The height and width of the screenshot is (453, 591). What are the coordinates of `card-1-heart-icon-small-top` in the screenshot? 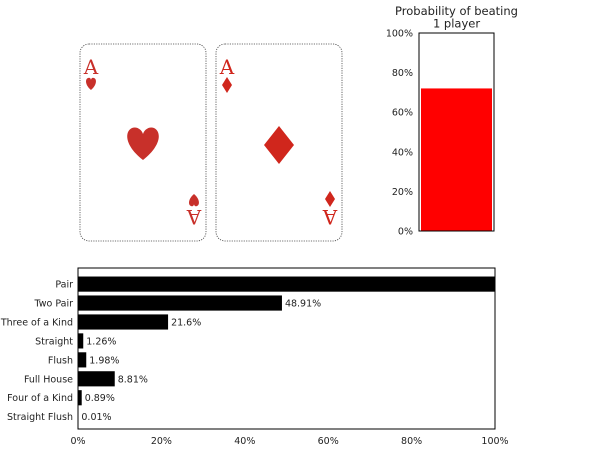 It's located at (91, 83).